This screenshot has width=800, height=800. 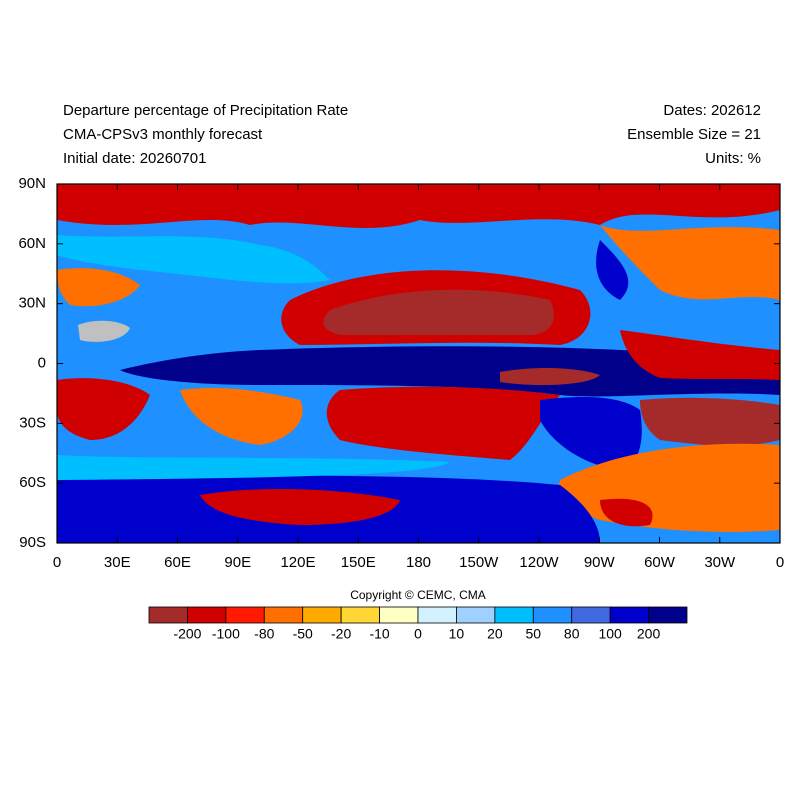 I want to click on header-line: Ensemble Size = 21, so click(x=694, y=134).